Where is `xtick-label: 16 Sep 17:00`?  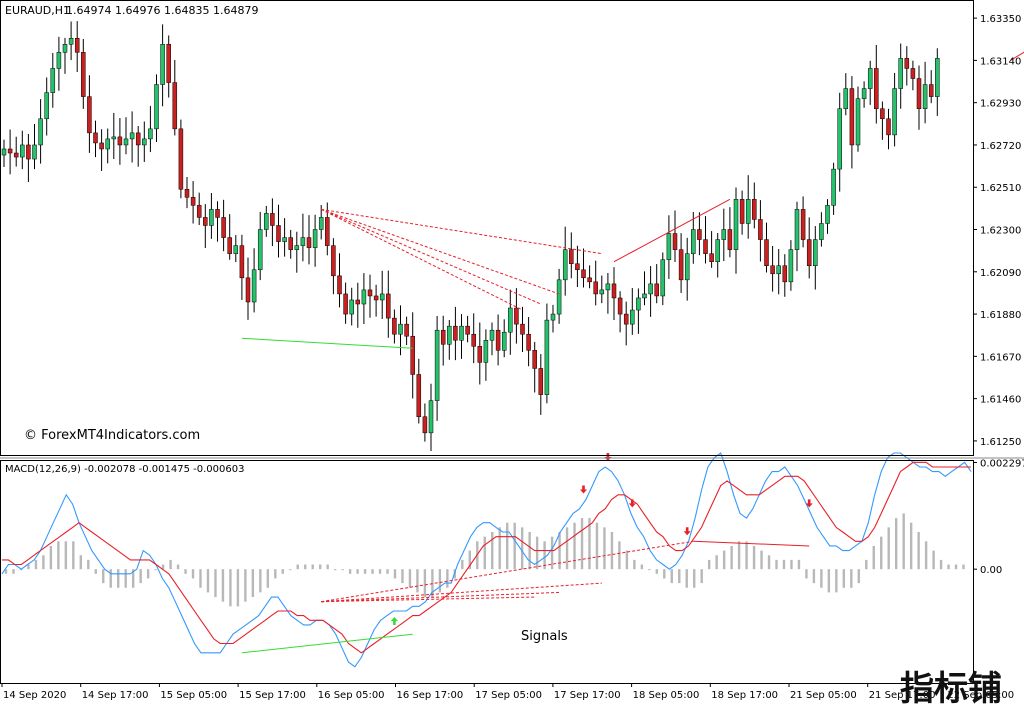
xtick-label: 16 Sep 17:00 is located at coordinates (430, 695).